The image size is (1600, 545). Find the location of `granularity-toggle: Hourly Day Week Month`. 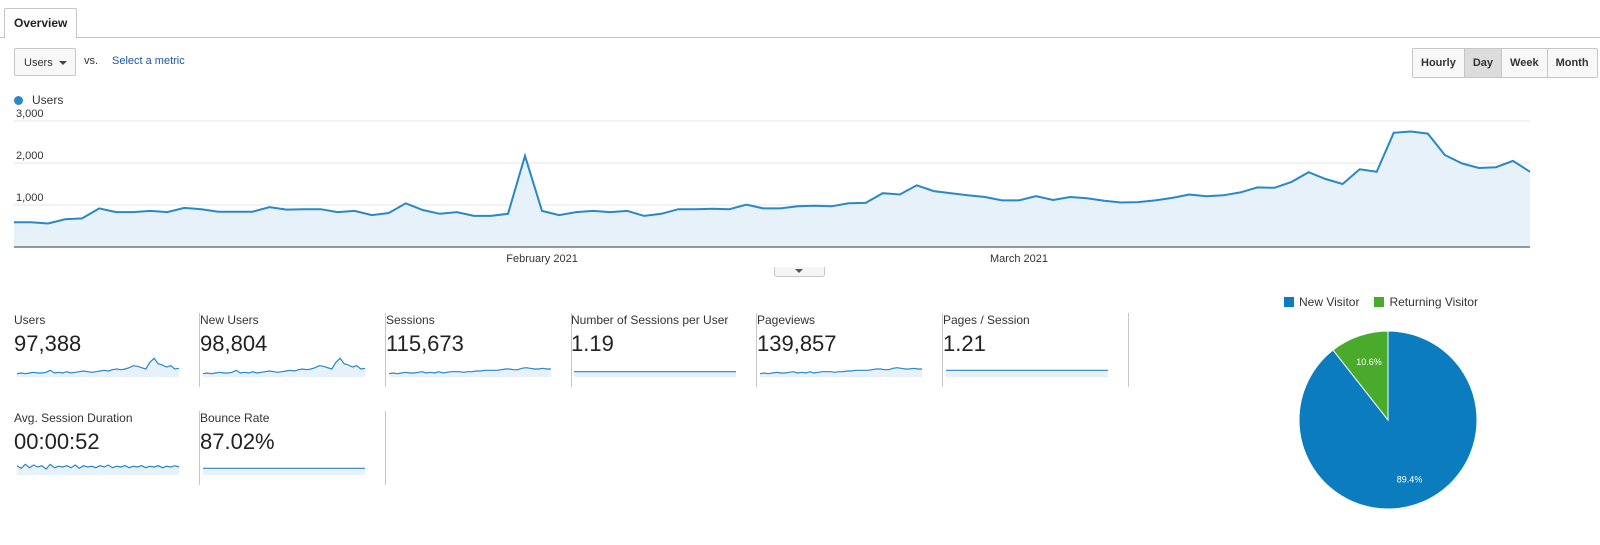

granularity-toggle: Hourly Day Week Month is located at coordinates (1505, 63).